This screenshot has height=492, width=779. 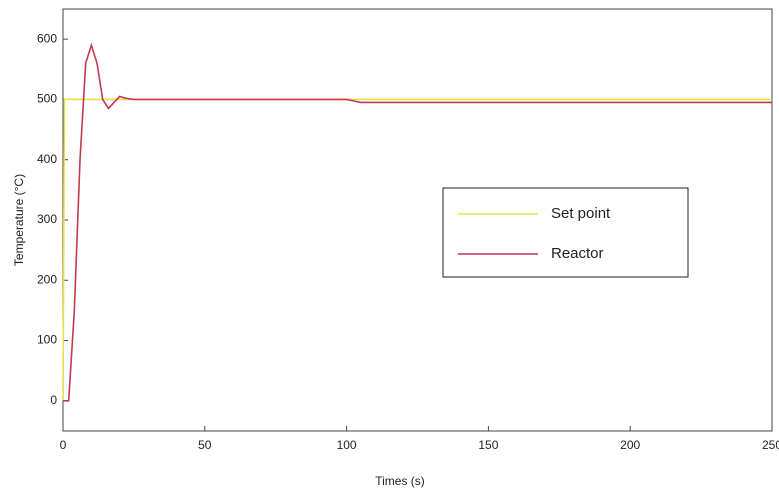 What do you see at coordinates (205, 445) in the screenshot?
I see `x-tick-label: 50` at bounding box center [205, 445].